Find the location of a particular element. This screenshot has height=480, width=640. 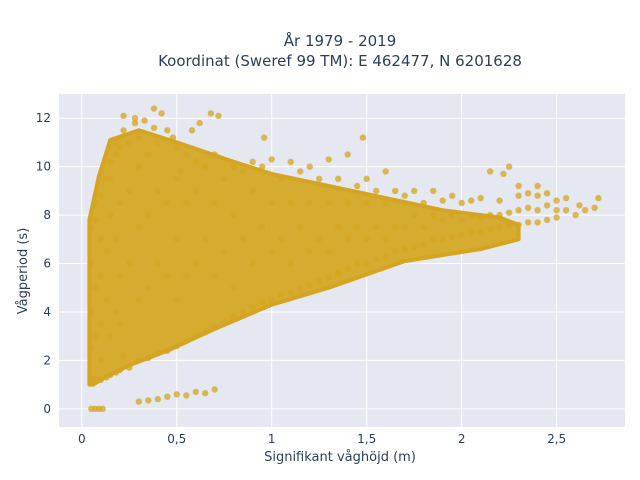

y-tick-label: 4 is located at coordinates (47, 312).